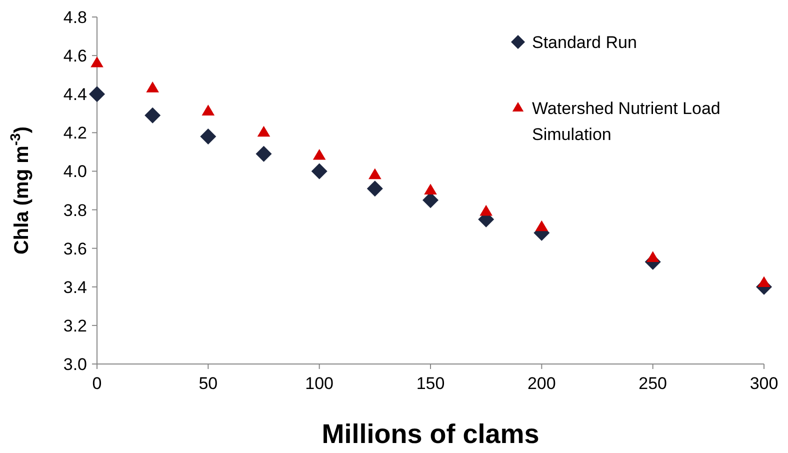 The image size is (788, 453). I want to click on y-tick-label: 4.4, so click(75, 94).